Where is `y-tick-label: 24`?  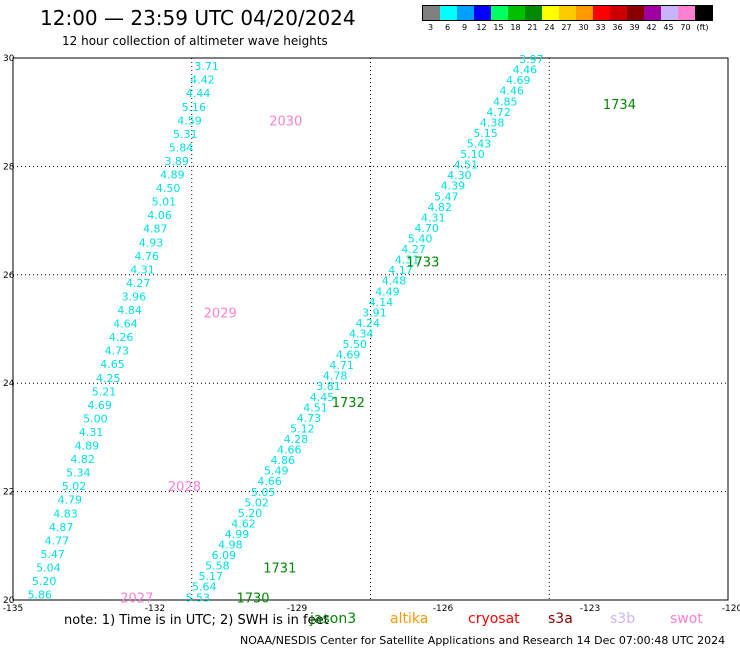 y-tick-label: 24 is located at coordinates (9, 384).